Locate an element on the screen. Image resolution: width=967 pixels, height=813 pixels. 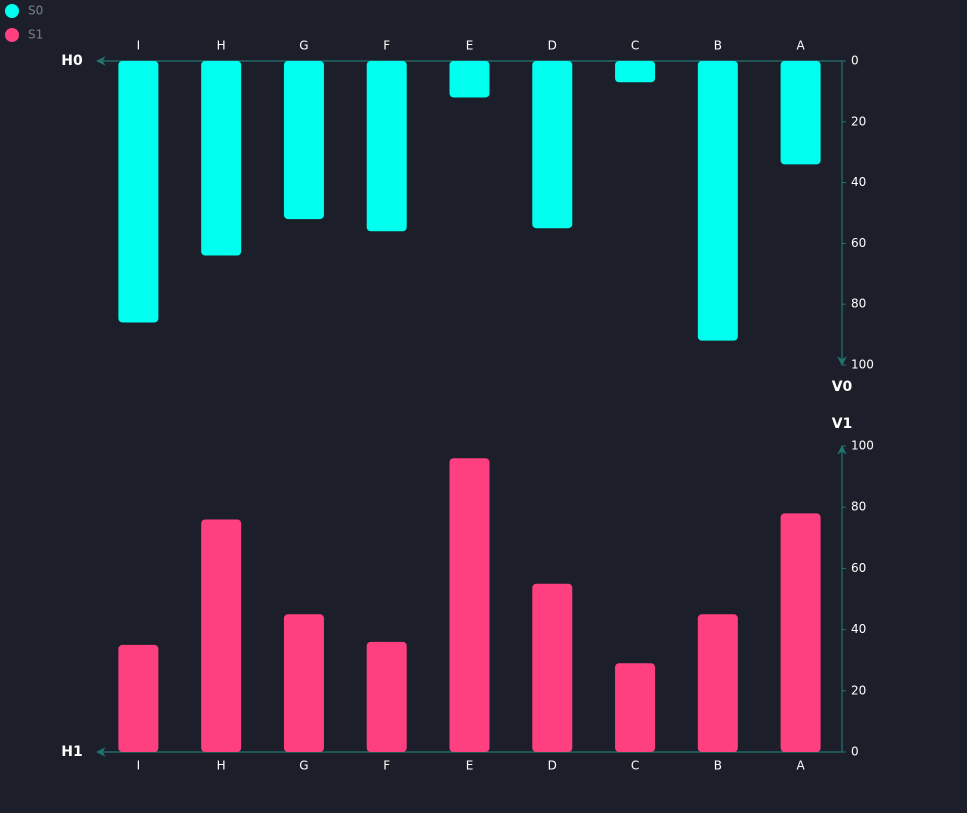
x-axis-title: H0 is located at coordinates (72, 61).